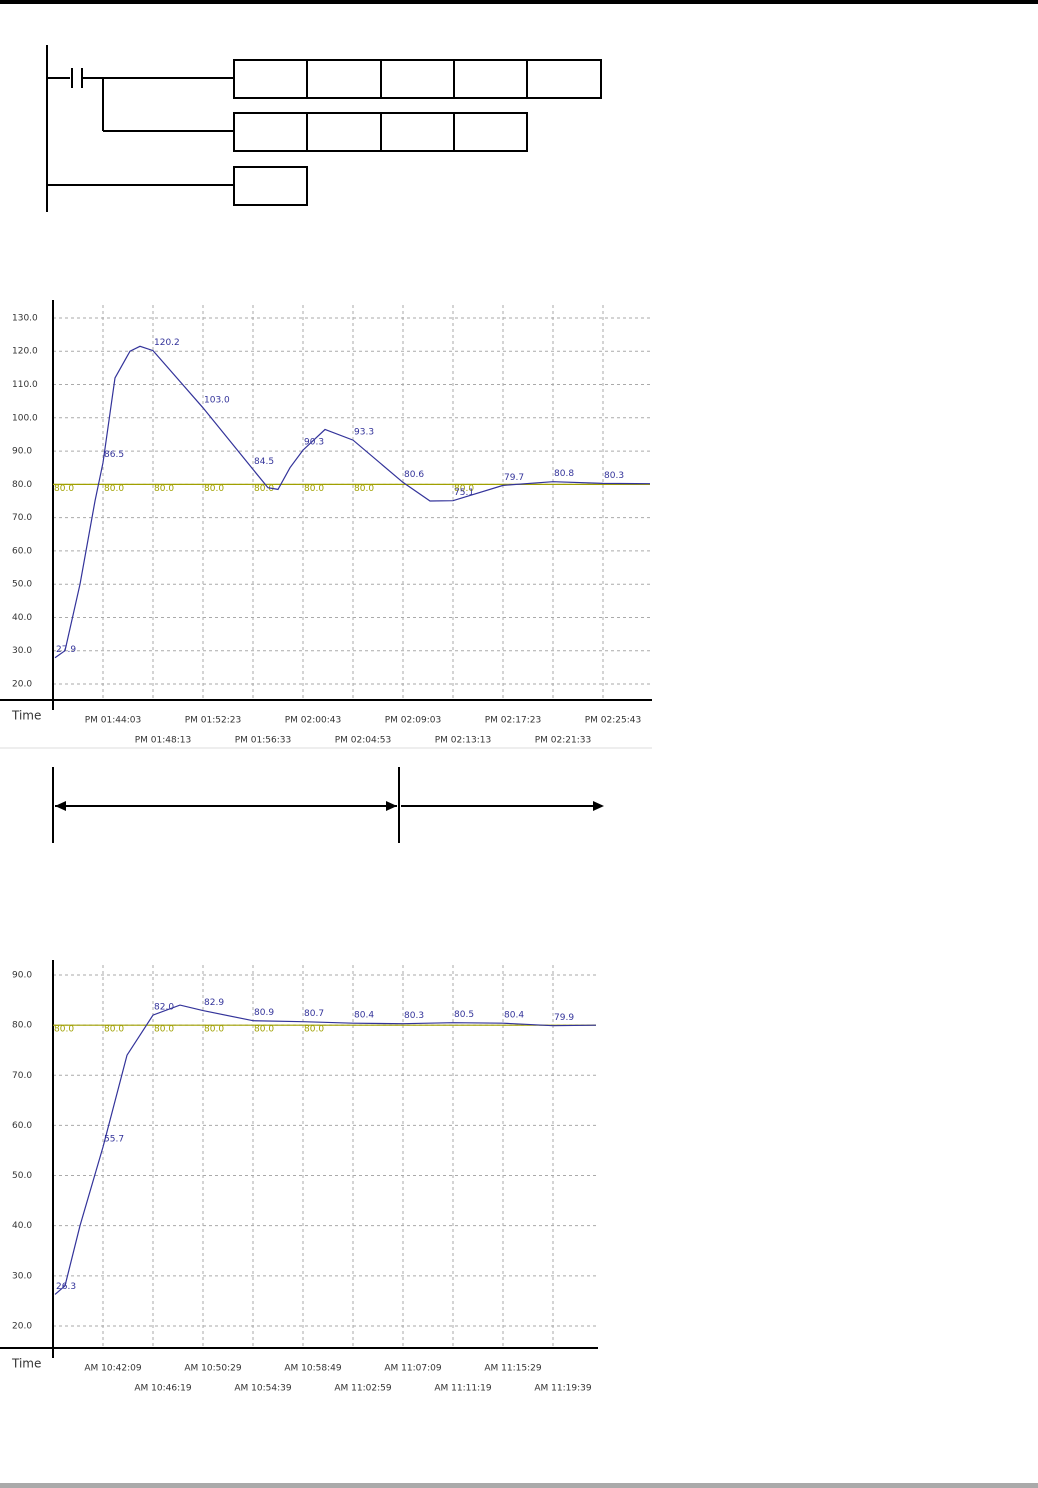 The height and width of the screenshot is (1488, 1038). Describe the element at coordinates (114, 1139) in the screenshot. I see `data-label: 55.7` at that location.